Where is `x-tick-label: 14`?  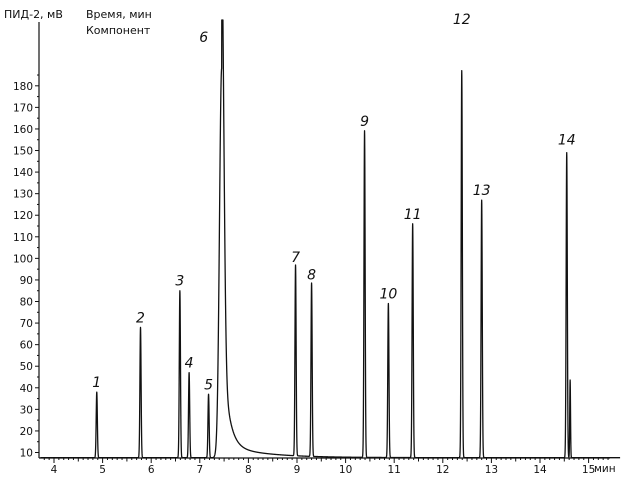 x-tick-label: 14 is located at coordinates (540, 470).